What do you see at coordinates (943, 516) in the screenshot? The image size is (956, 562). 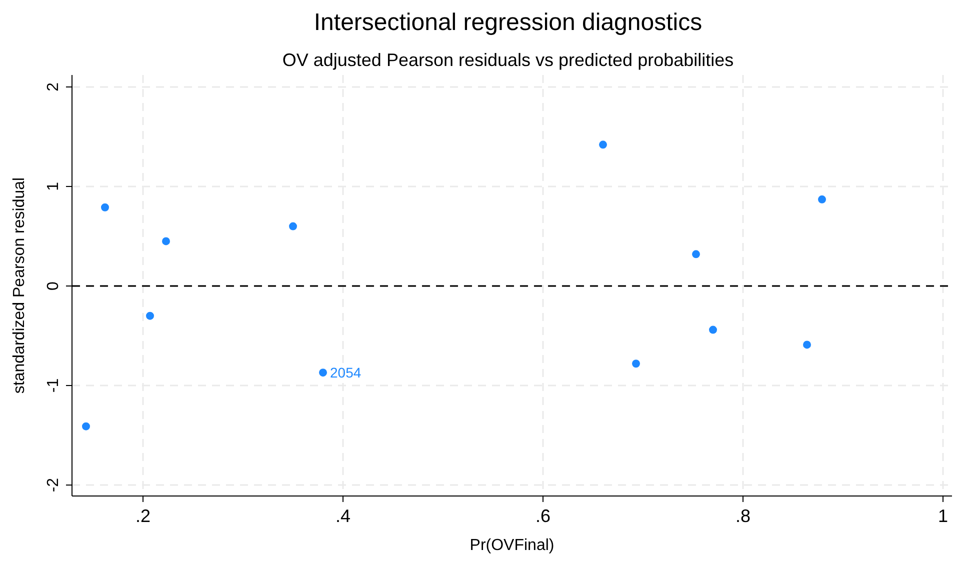 I see `x-tick-label: 1` at bounding box center [943, 516].